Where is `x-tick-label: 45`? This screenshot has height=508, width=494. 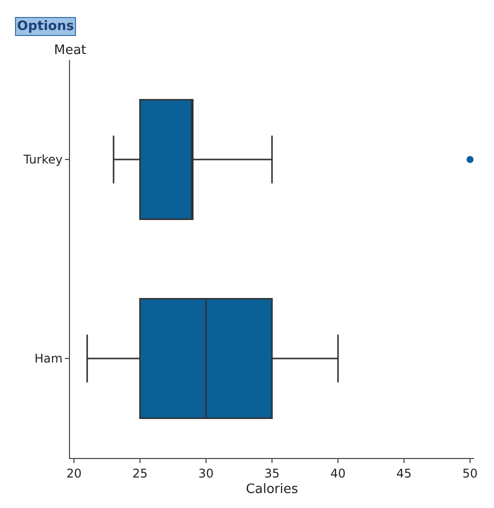 x-tick-label: 45 is located at coordinates (404, 473).